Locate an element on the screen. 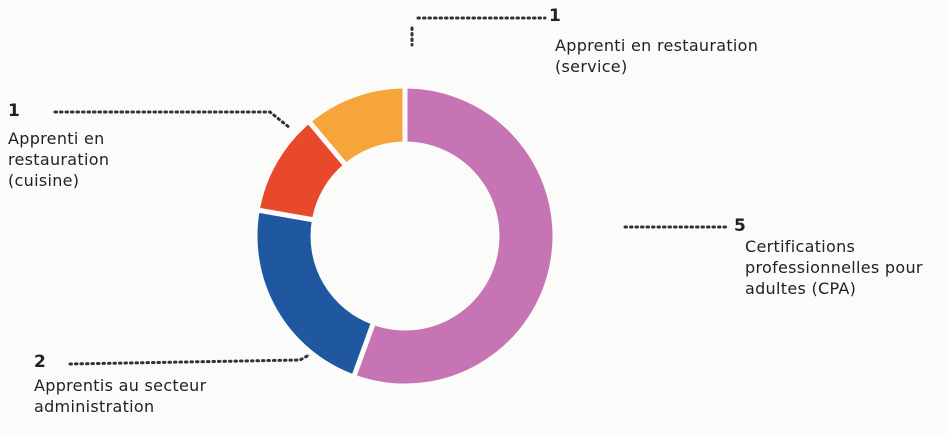  category-label: Apprenti en restauration (service) is located at coordinates (657, 56).